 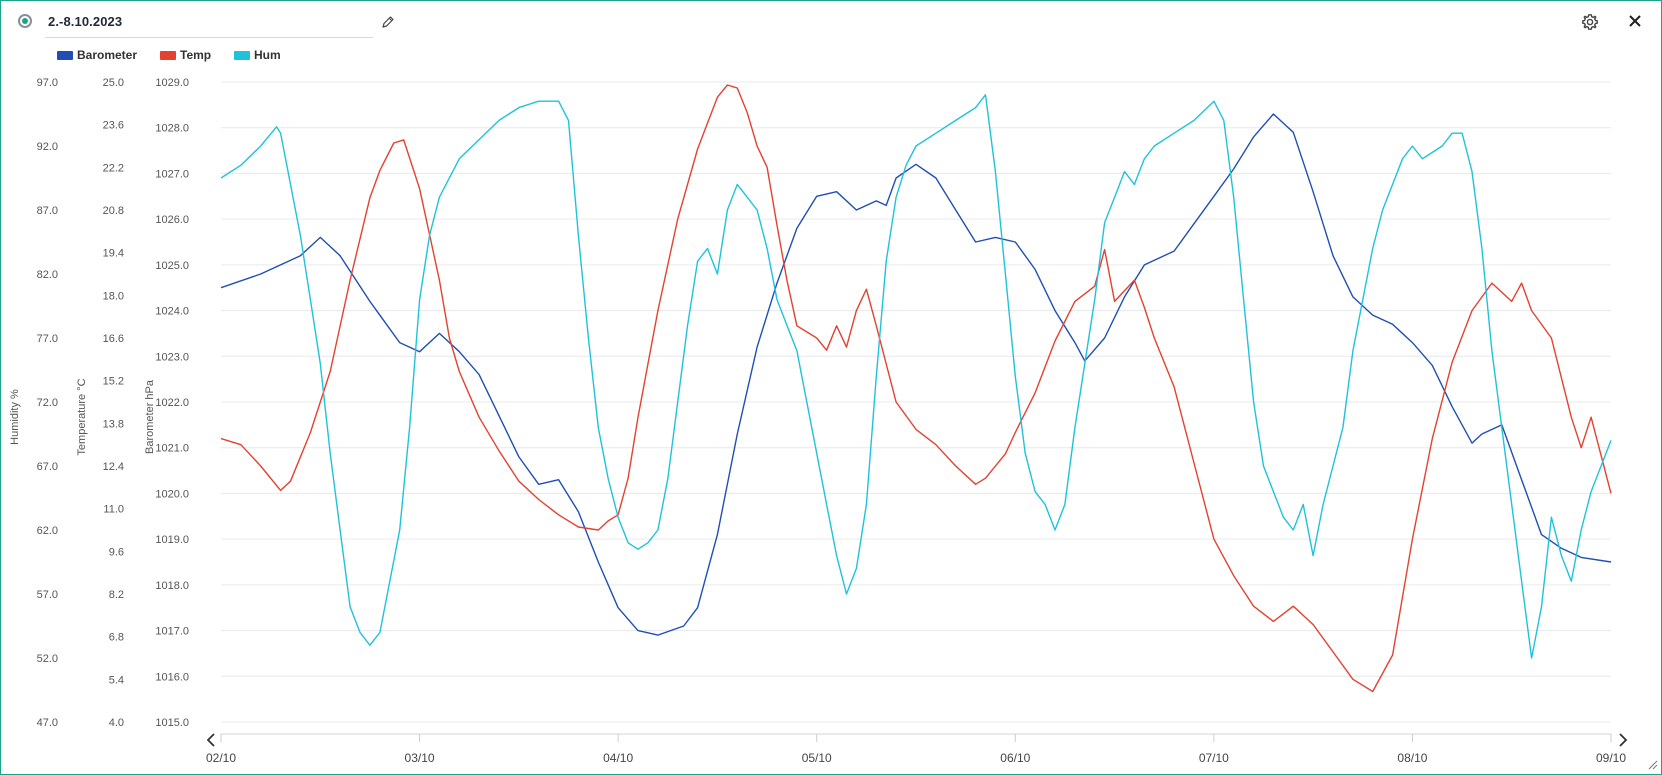 I want to click on y-tick-label-hum: 67.0, so click(x=47, y=467).